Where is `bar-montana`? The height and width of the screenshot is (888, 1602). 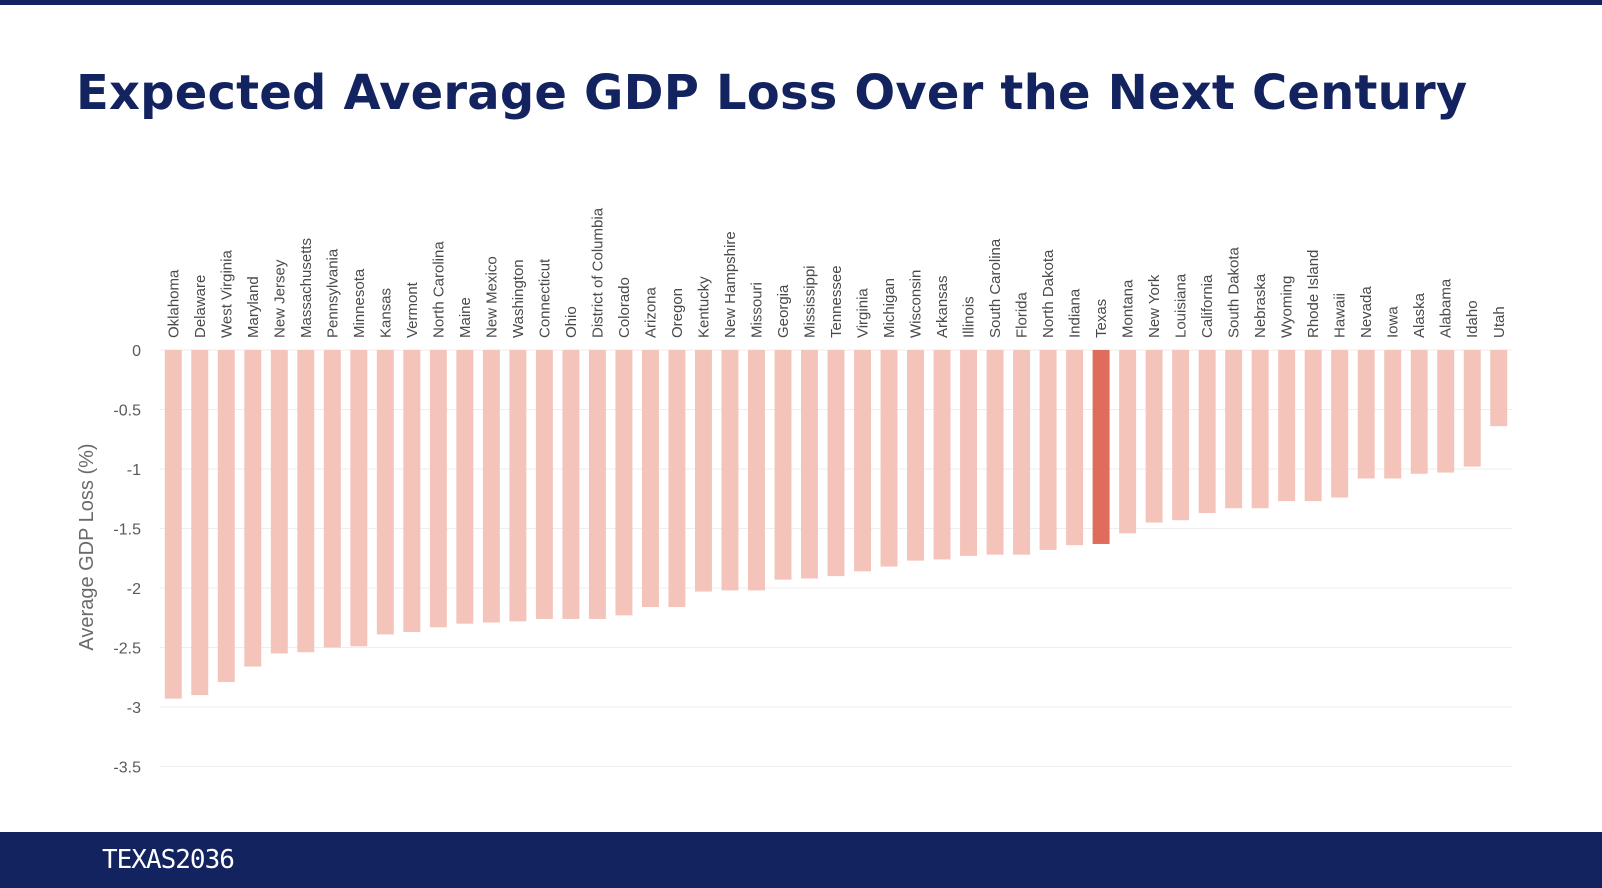 bar-montana is located at coordinates (1128, 442).